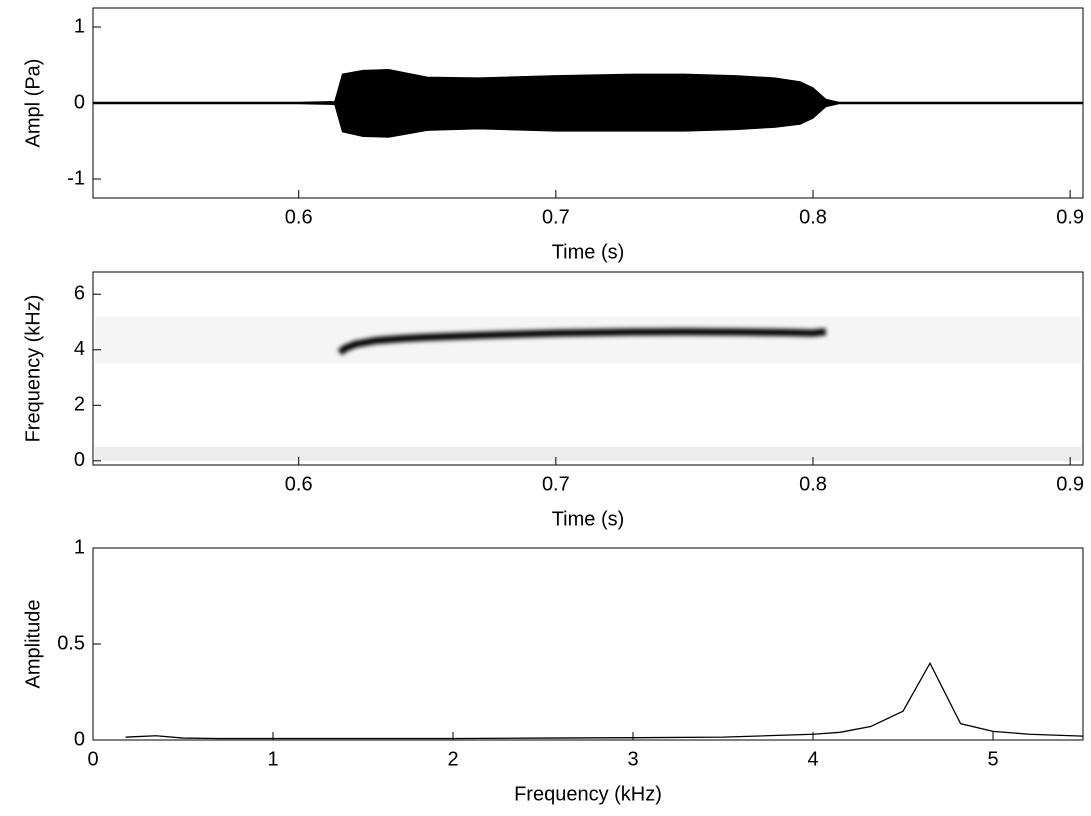 The image size is (1091, 816). What do you see at coordinates (632, 759) in the screenshot?
I see `x-tick-label: 3` at bounding box center [632, 759].